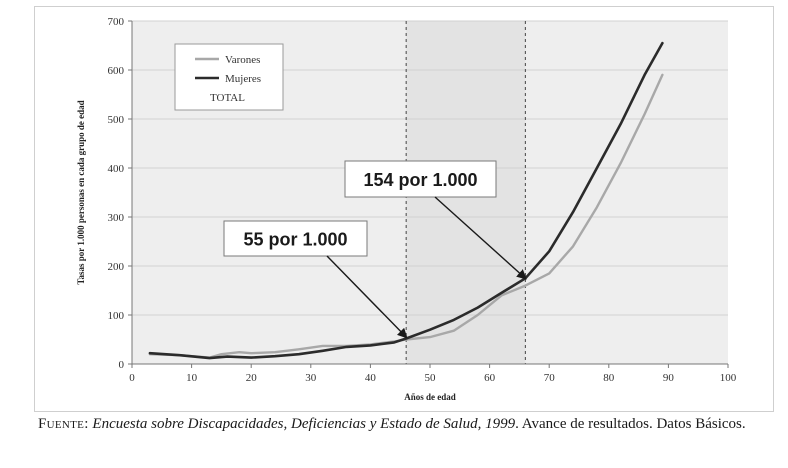 This screenshot has width=788, height=468. I want to click on legend-box, so click(229, 77).